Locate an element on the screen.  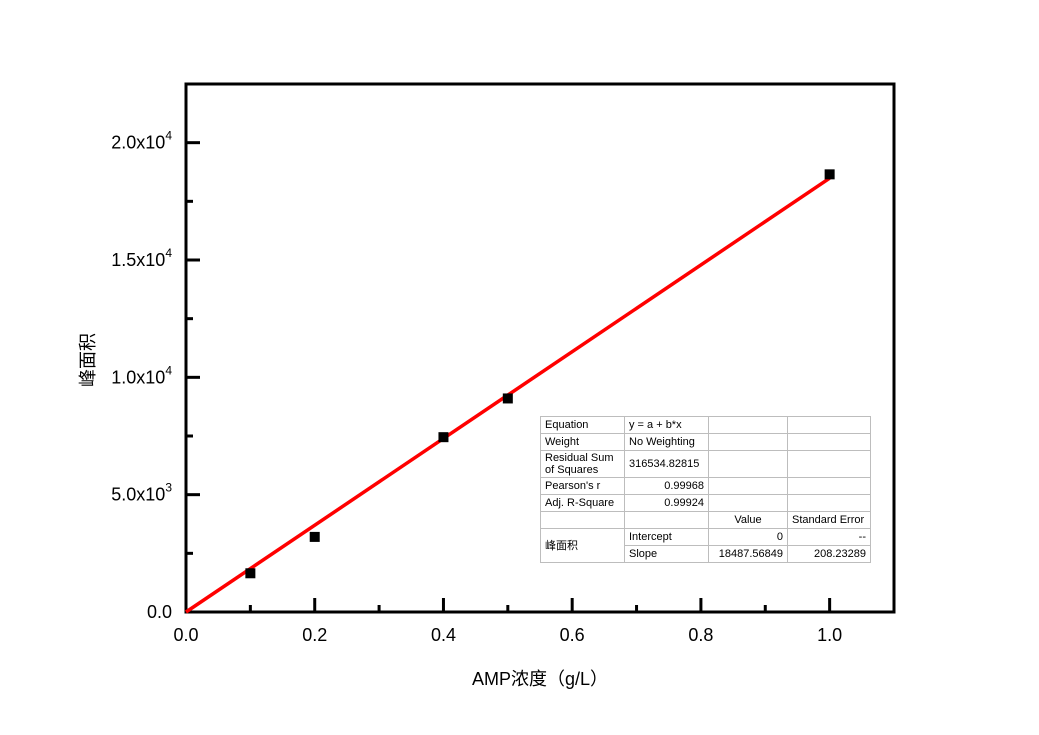
x-tick-label: 0.6 is located at coordinates (572, 635).